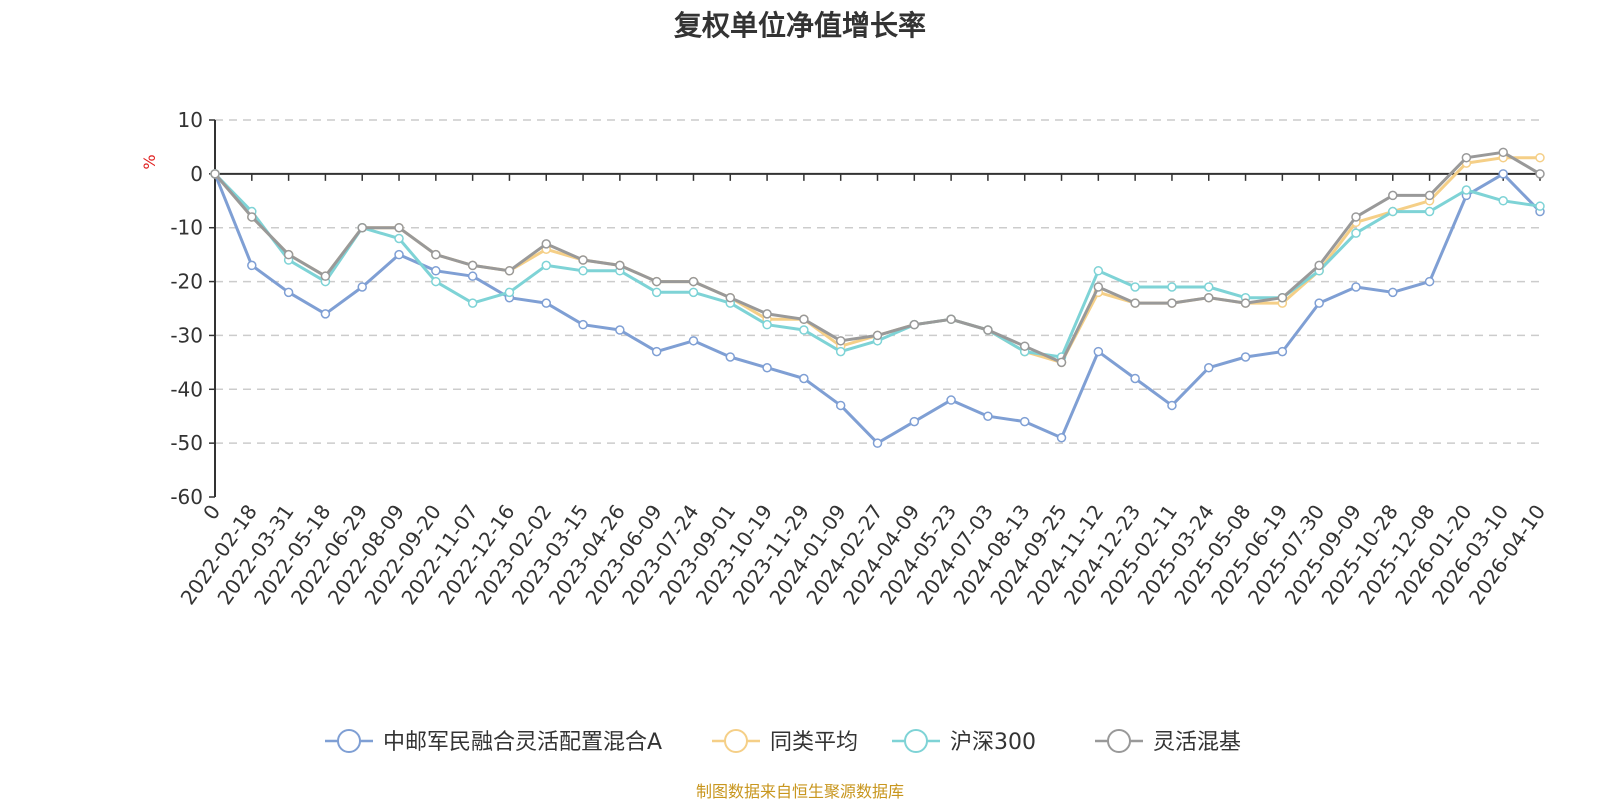 This screenshot has height=802, width=1600. I want to click on legend-item-1: 同类平均, so click(785, 742).